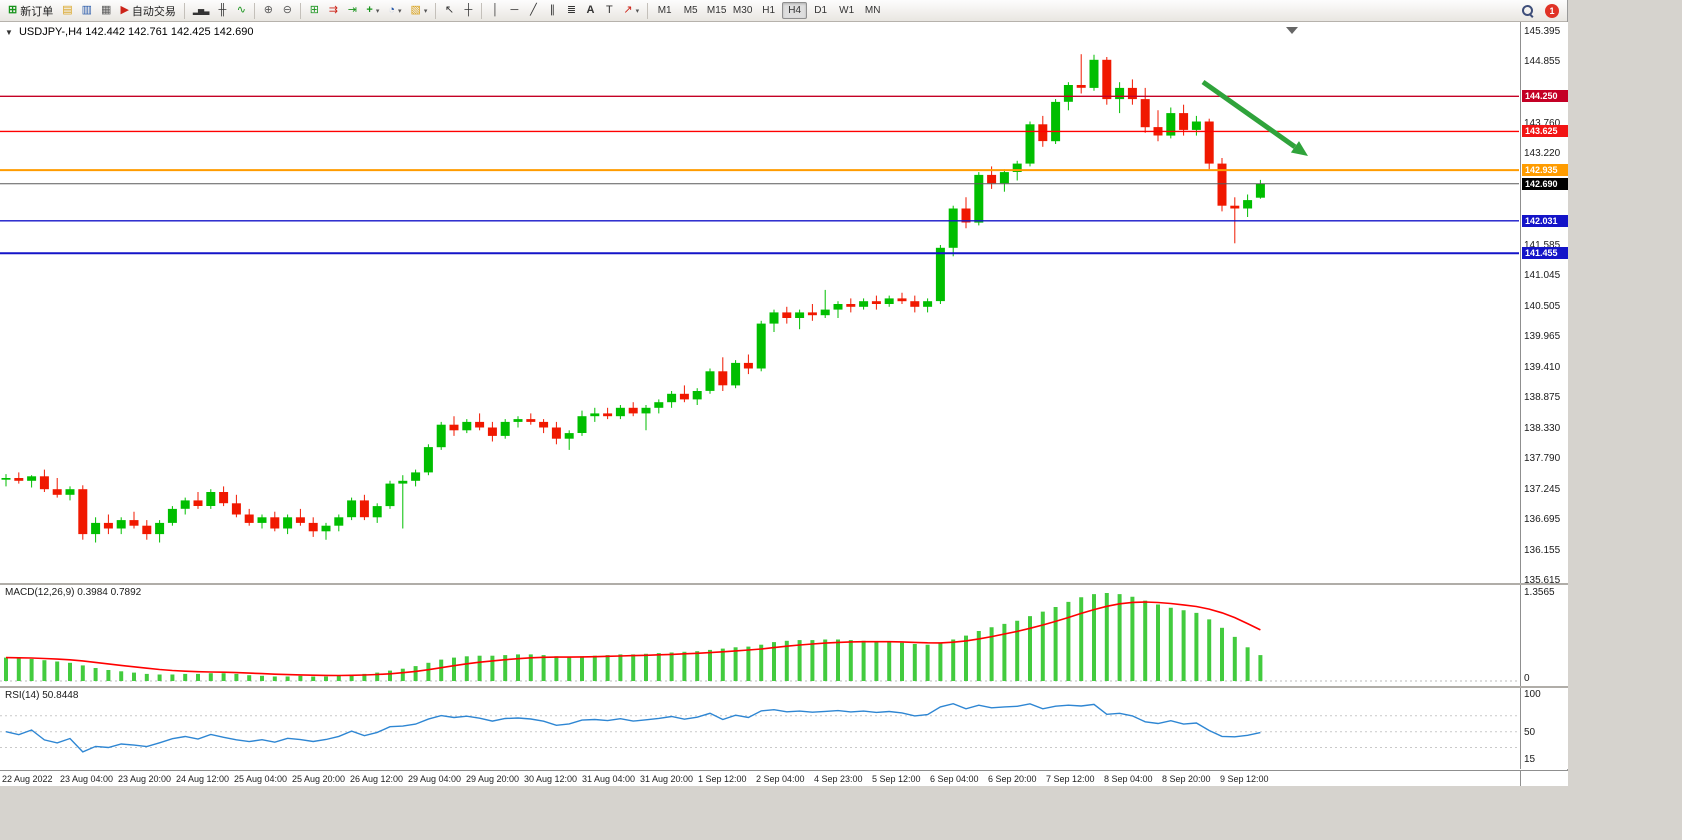 The height and width of the screenshot is (840, 1682). I want to click on price-axis-label: 144.855, so click(1542, 62).